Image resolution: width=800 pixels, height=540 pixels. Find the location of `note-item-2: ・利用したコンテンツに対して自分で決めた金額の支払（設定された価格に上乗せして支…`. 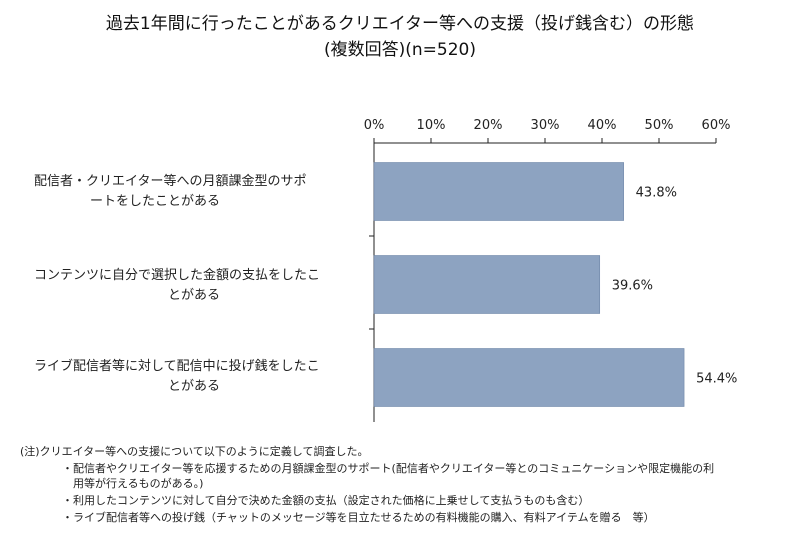

note-item-2: ・利用したコンテンツに対して自分で決めた金額の支払（設定された価格に上乗せして支… is located at coordinates (326, 500).